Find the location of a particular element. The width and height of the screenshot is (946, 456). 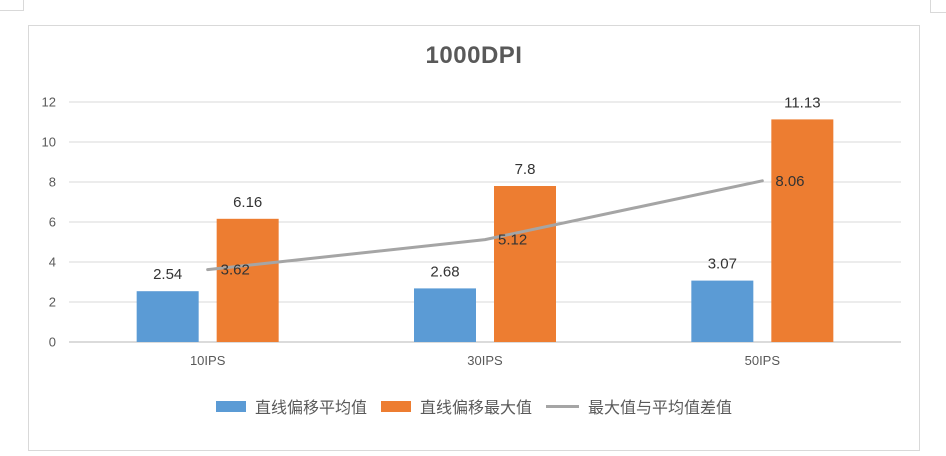

x-tick-label: 10IPS is located at coordinates (208, 360).